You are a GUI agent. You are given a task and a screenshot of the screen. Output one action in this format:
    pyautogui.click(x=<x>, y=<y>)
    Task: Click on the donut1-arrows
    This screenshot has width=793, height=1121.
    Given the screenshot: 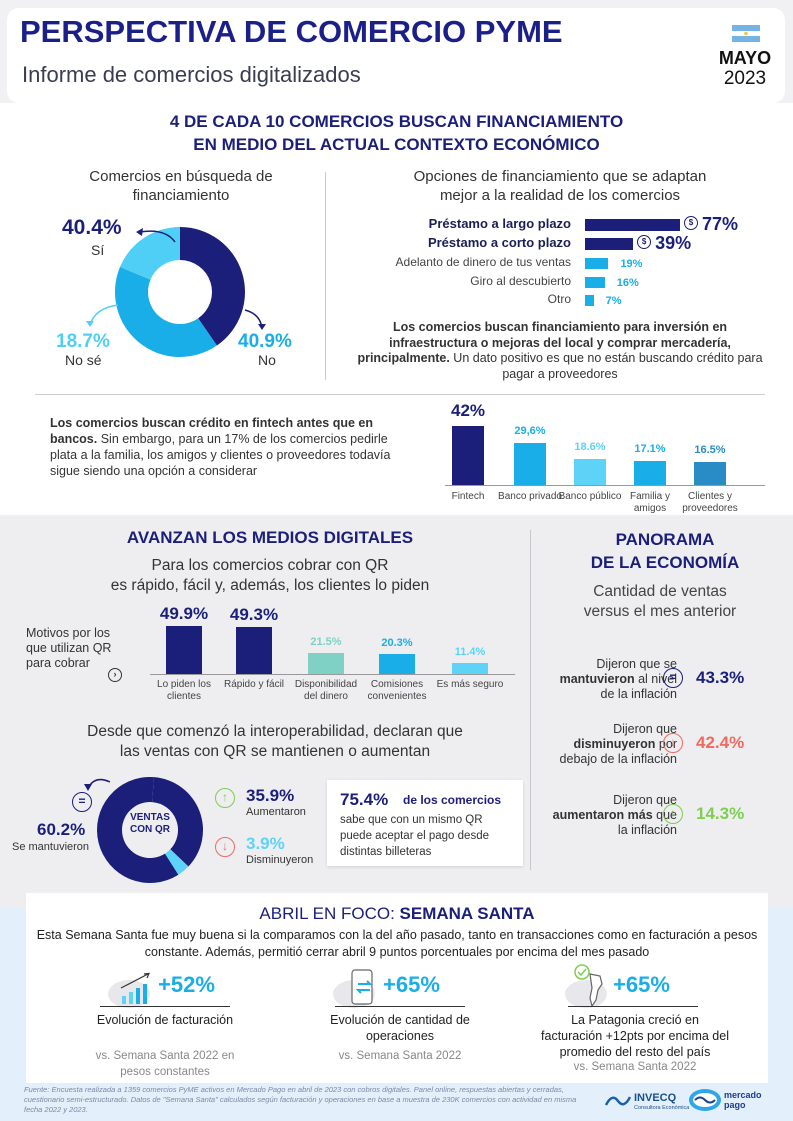 What is the action you would take?
    pyautogui.click(x=176, y=279)
    